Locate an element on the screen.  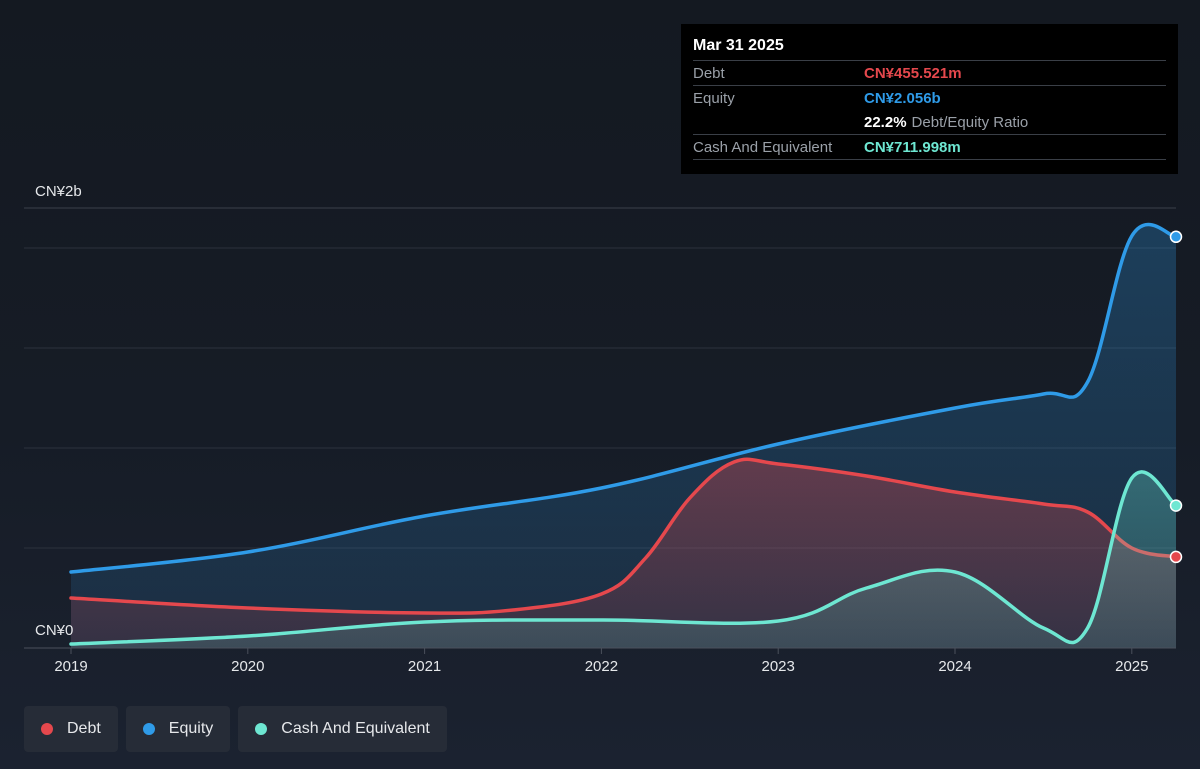
y-axis-bottom-label: CN¥0 is located at coordinates (54, 630).